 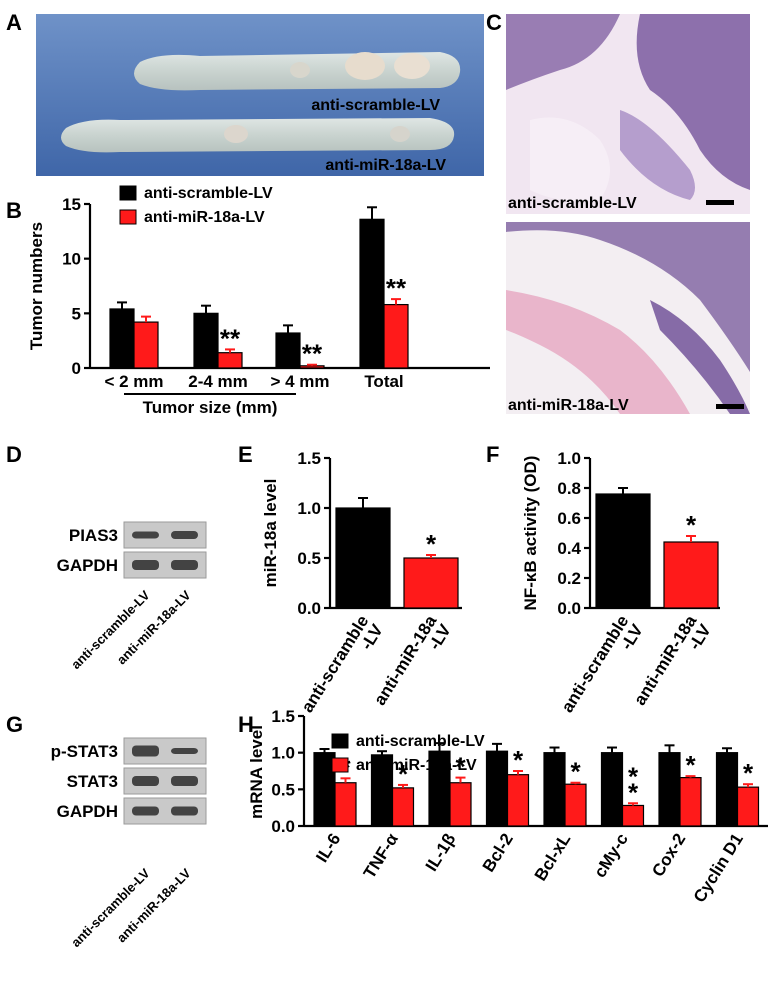 What do you see at coordinates (218, 381) in the screenshot?
I see `chart-b-x-tick-label: 2-4 mm` at bounding box center [218, 381].